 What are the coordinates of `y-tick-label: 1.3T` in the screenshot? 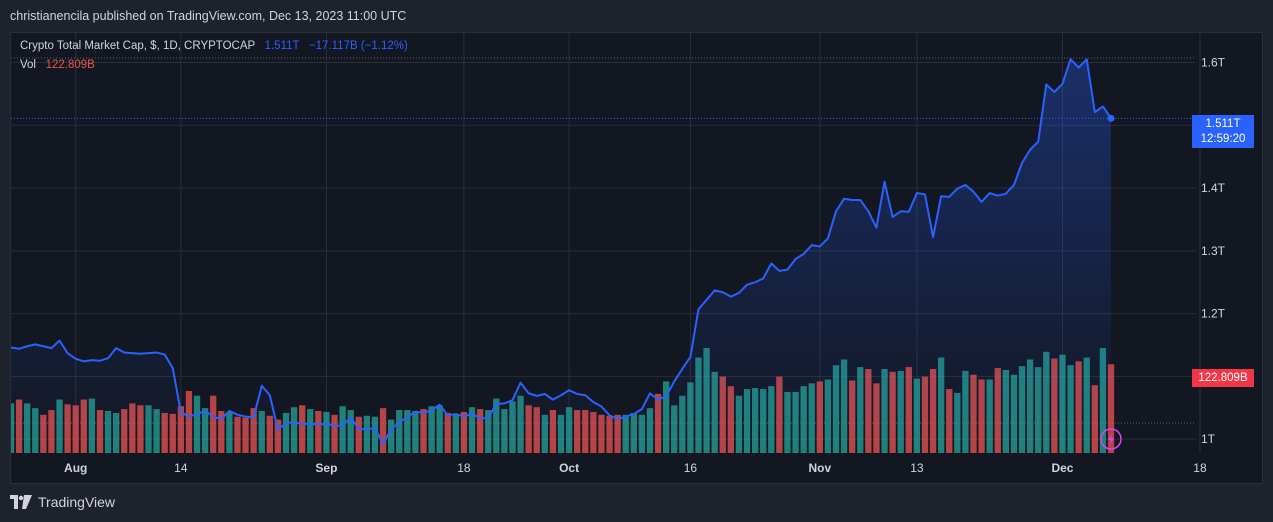 It's located at (1213, 251).